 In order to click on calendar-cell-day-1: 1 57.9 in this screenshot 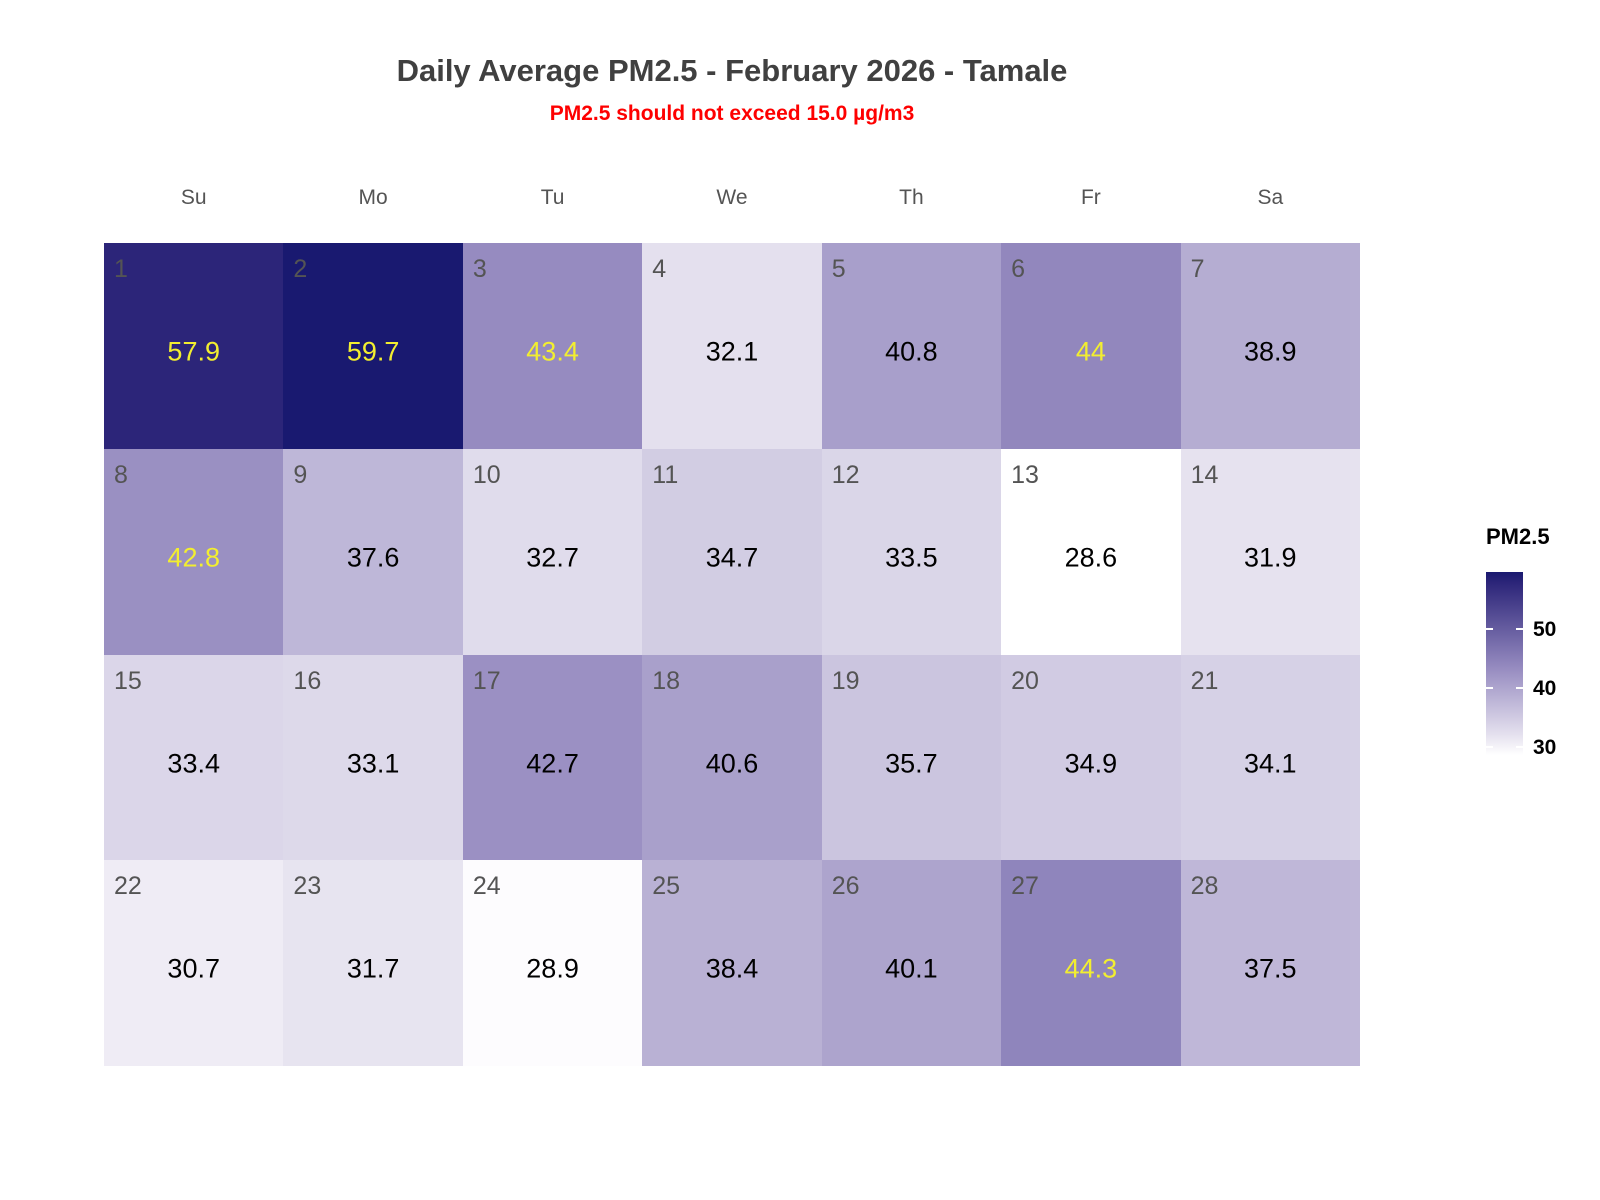, I will do `click(194, 346)`.